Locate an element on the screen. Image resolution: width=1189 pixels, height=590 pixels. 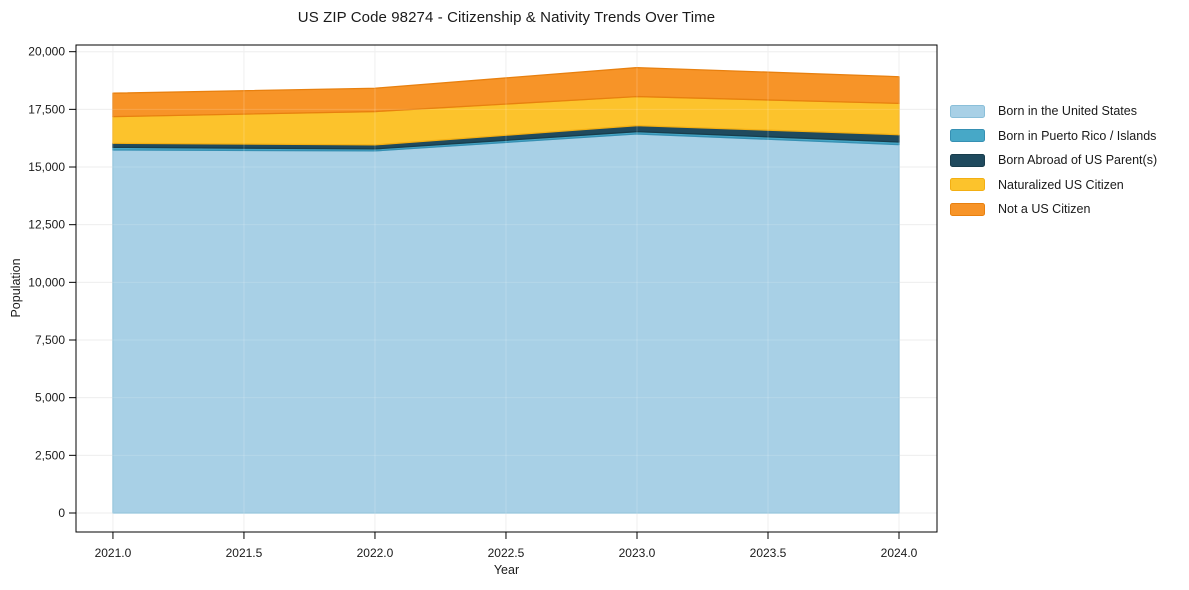
x-tick-label: 2023.0 is located at coordinates (637, 553).